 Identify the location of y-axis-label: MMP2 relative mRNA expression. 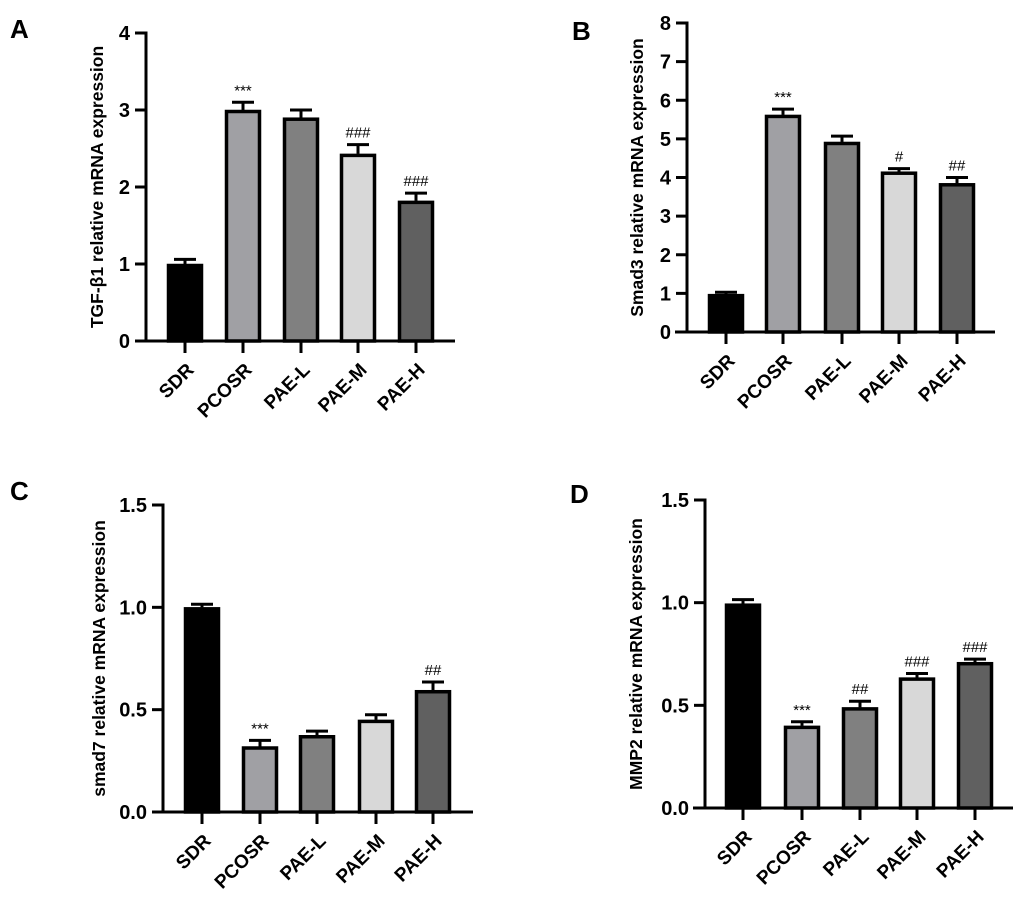
(636, 654).